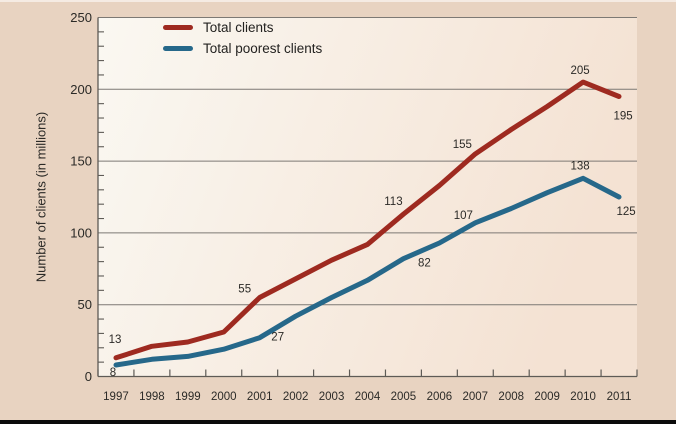 Image resolution: width=676 pixels, height=424 pixels. I want to click on y-axis-tick-label: 200, so click(81, 89).